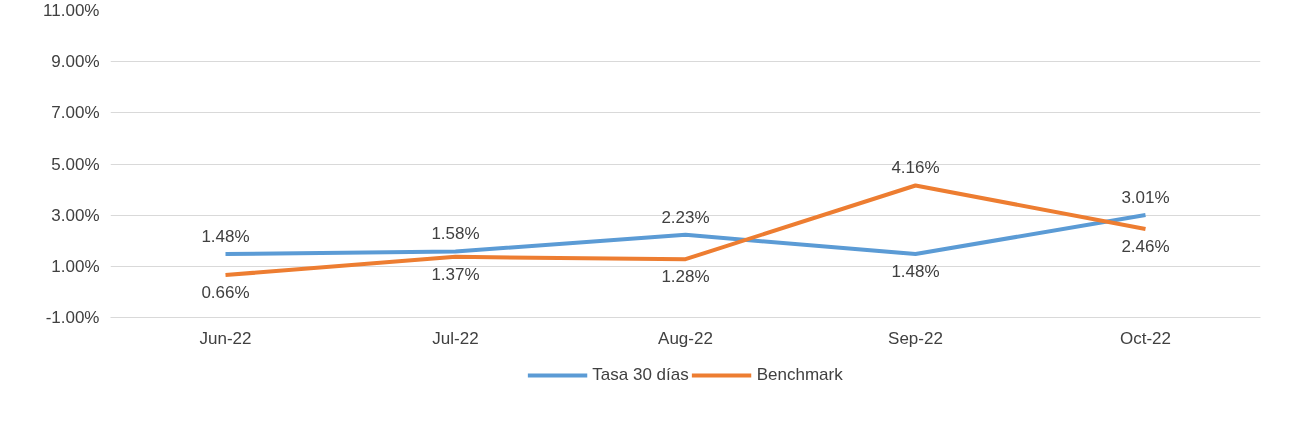 The width and height of the screenshot is (1308, 421). I want to click on x-tick-label: Sep-22, so click(915, 338).